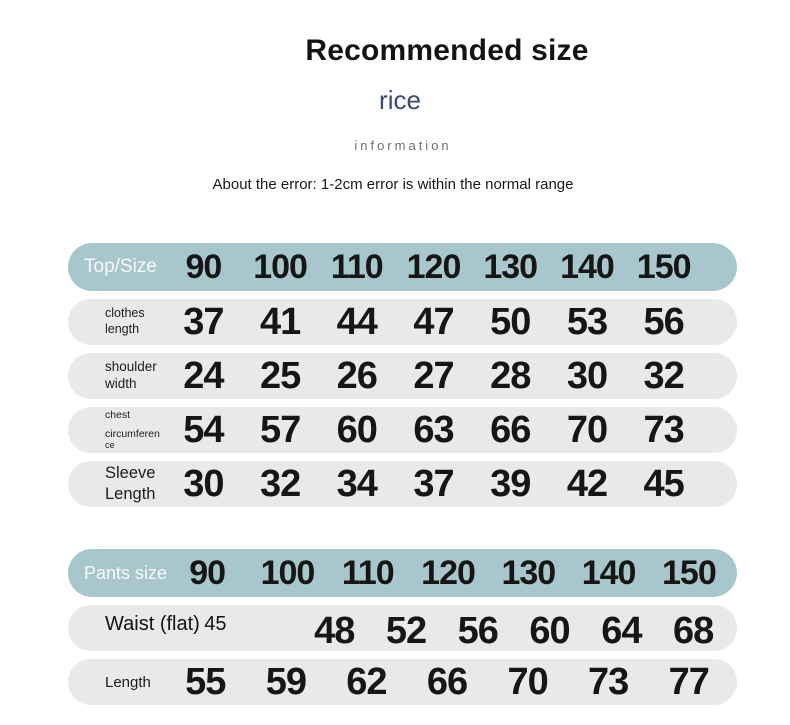 The height and width of the screenshot is (725, 790). What do you see at coordinates (664, 484) in the screenshot?
I see `size-value-cell: 45` at bounding box center [664, 484].